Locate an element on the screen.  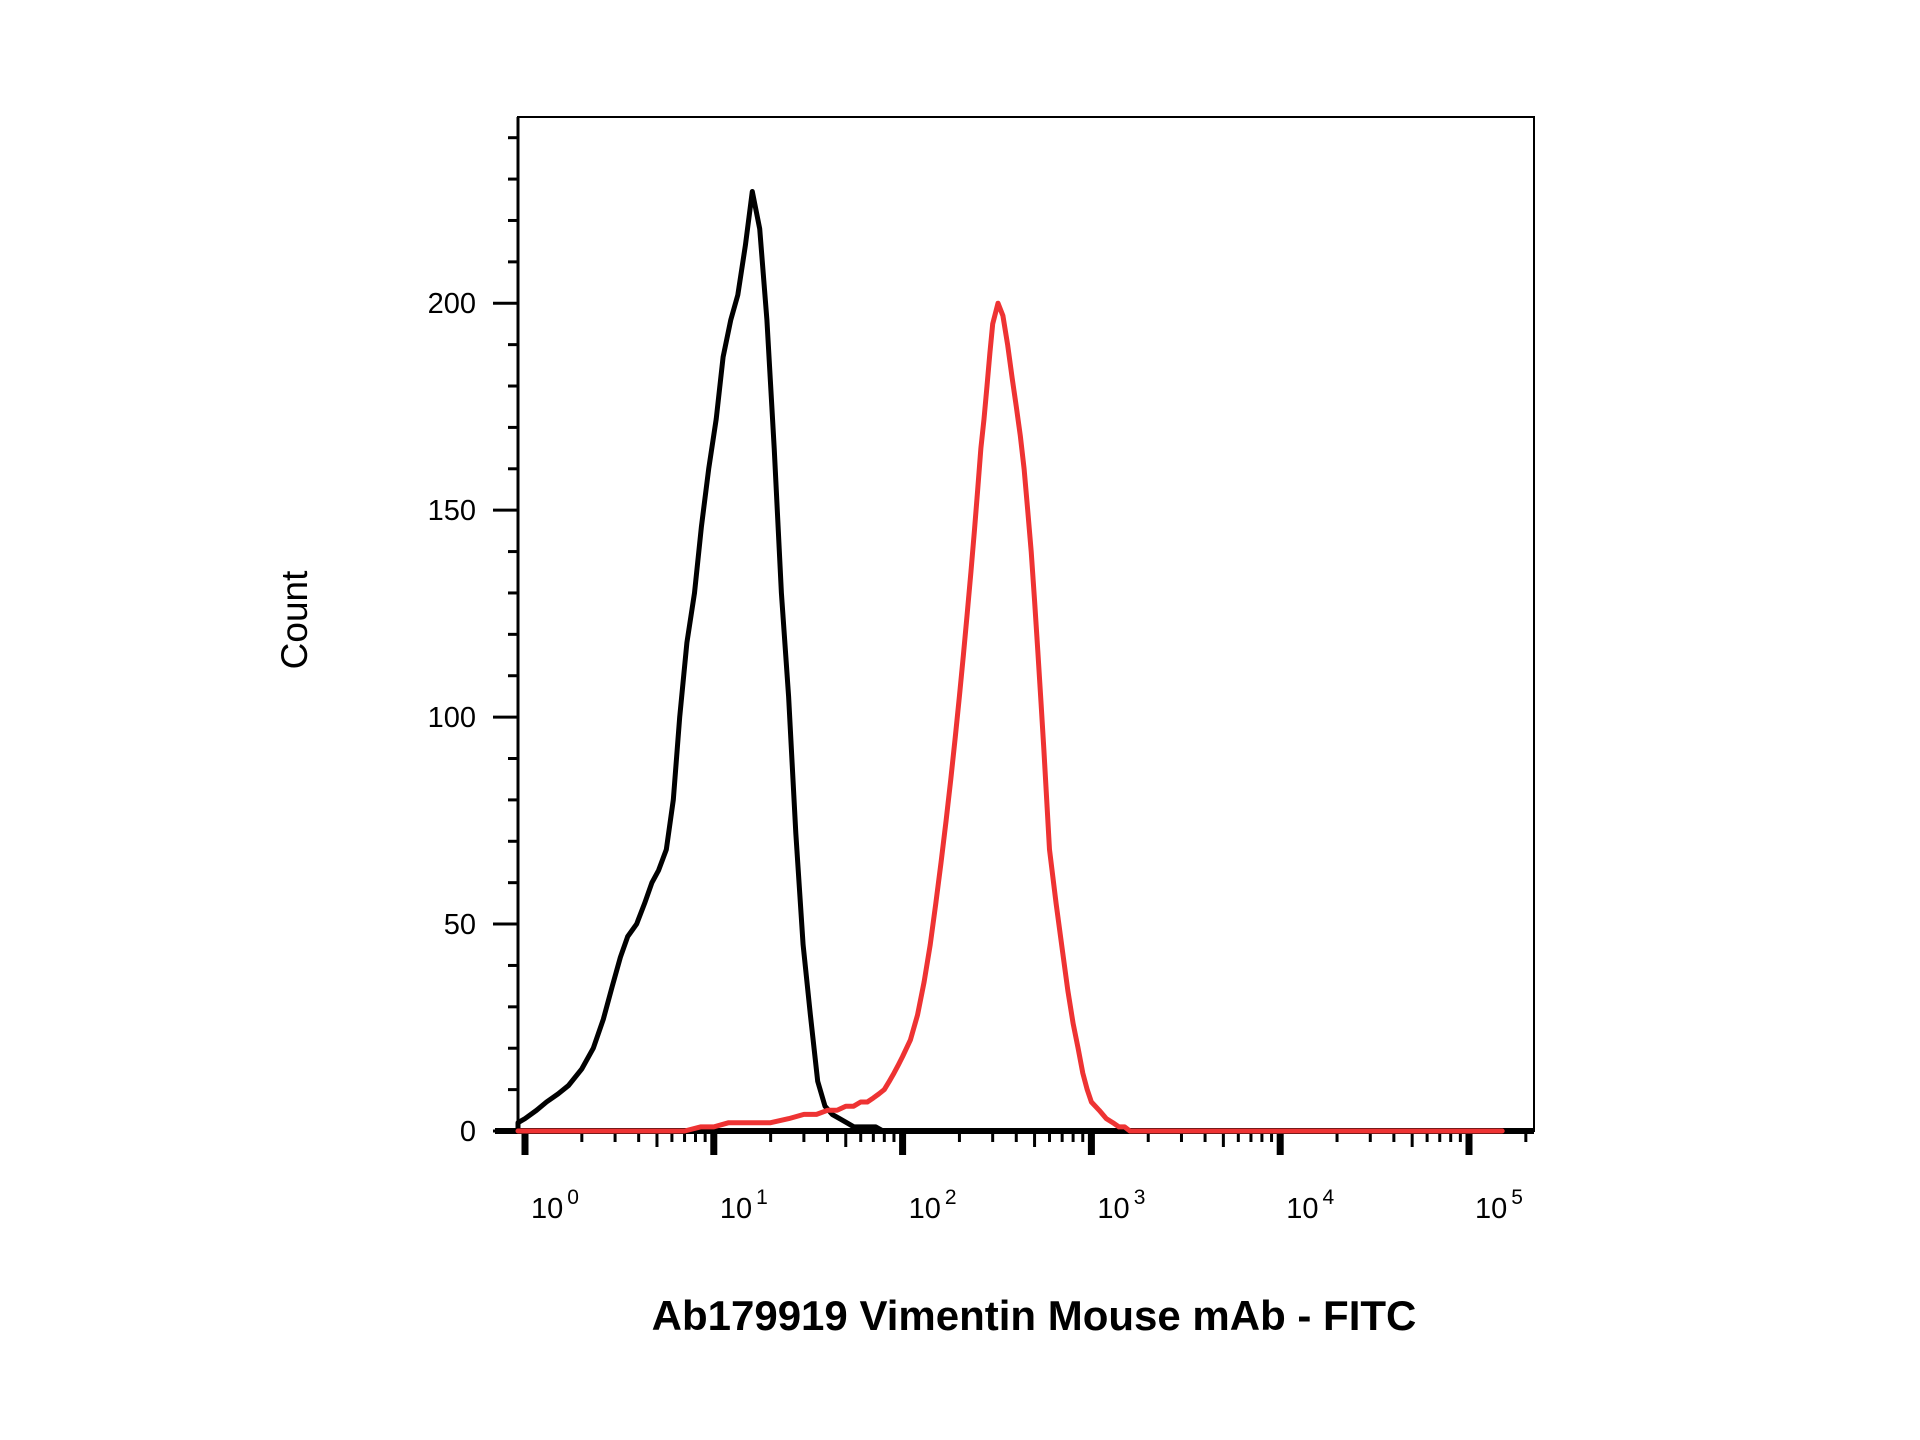
x-tick-label: 10 5 is located at coordinates (1499, 1205).